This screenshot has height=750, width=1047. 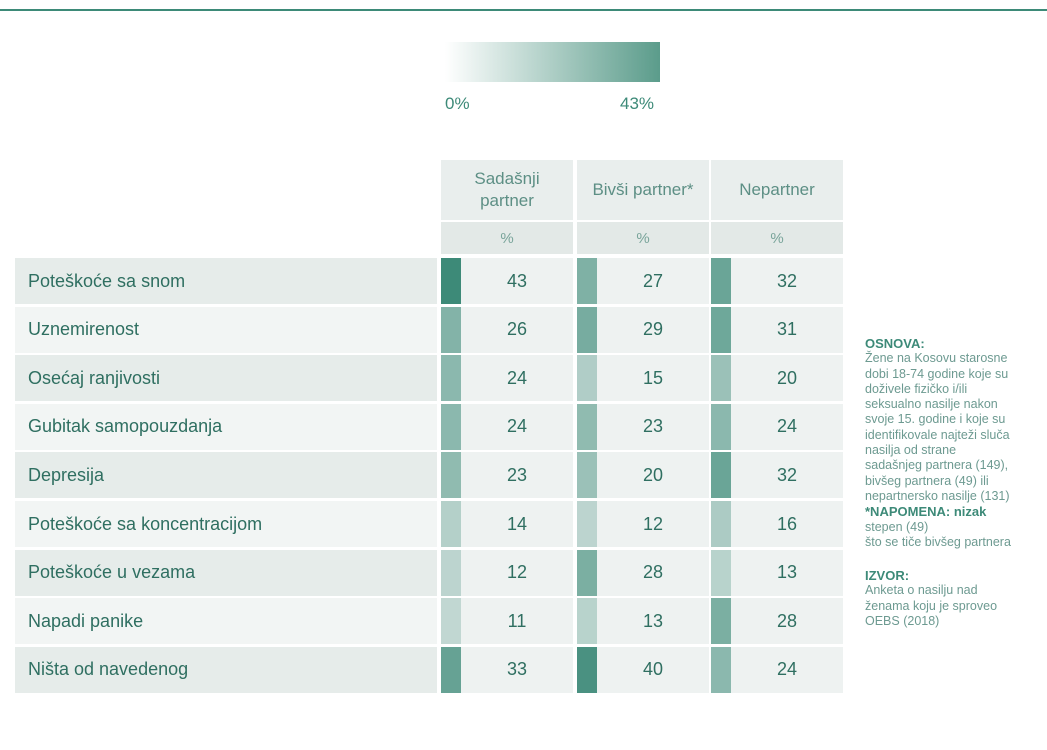 What do you see at coordinates (457, 103) in the screenshot?
I see `legend-min: 0%` at bounding box center [457, 103].